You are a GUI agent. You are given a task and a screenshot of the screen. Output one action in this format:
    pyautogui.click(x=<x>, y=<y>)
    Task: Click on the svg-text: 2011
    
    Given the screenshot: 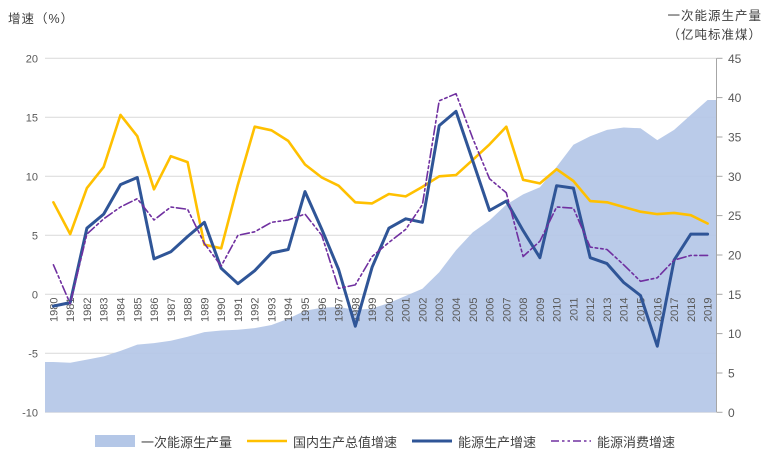 What is the action you would take?
    pyautogui.click(x=574, y=310)
    